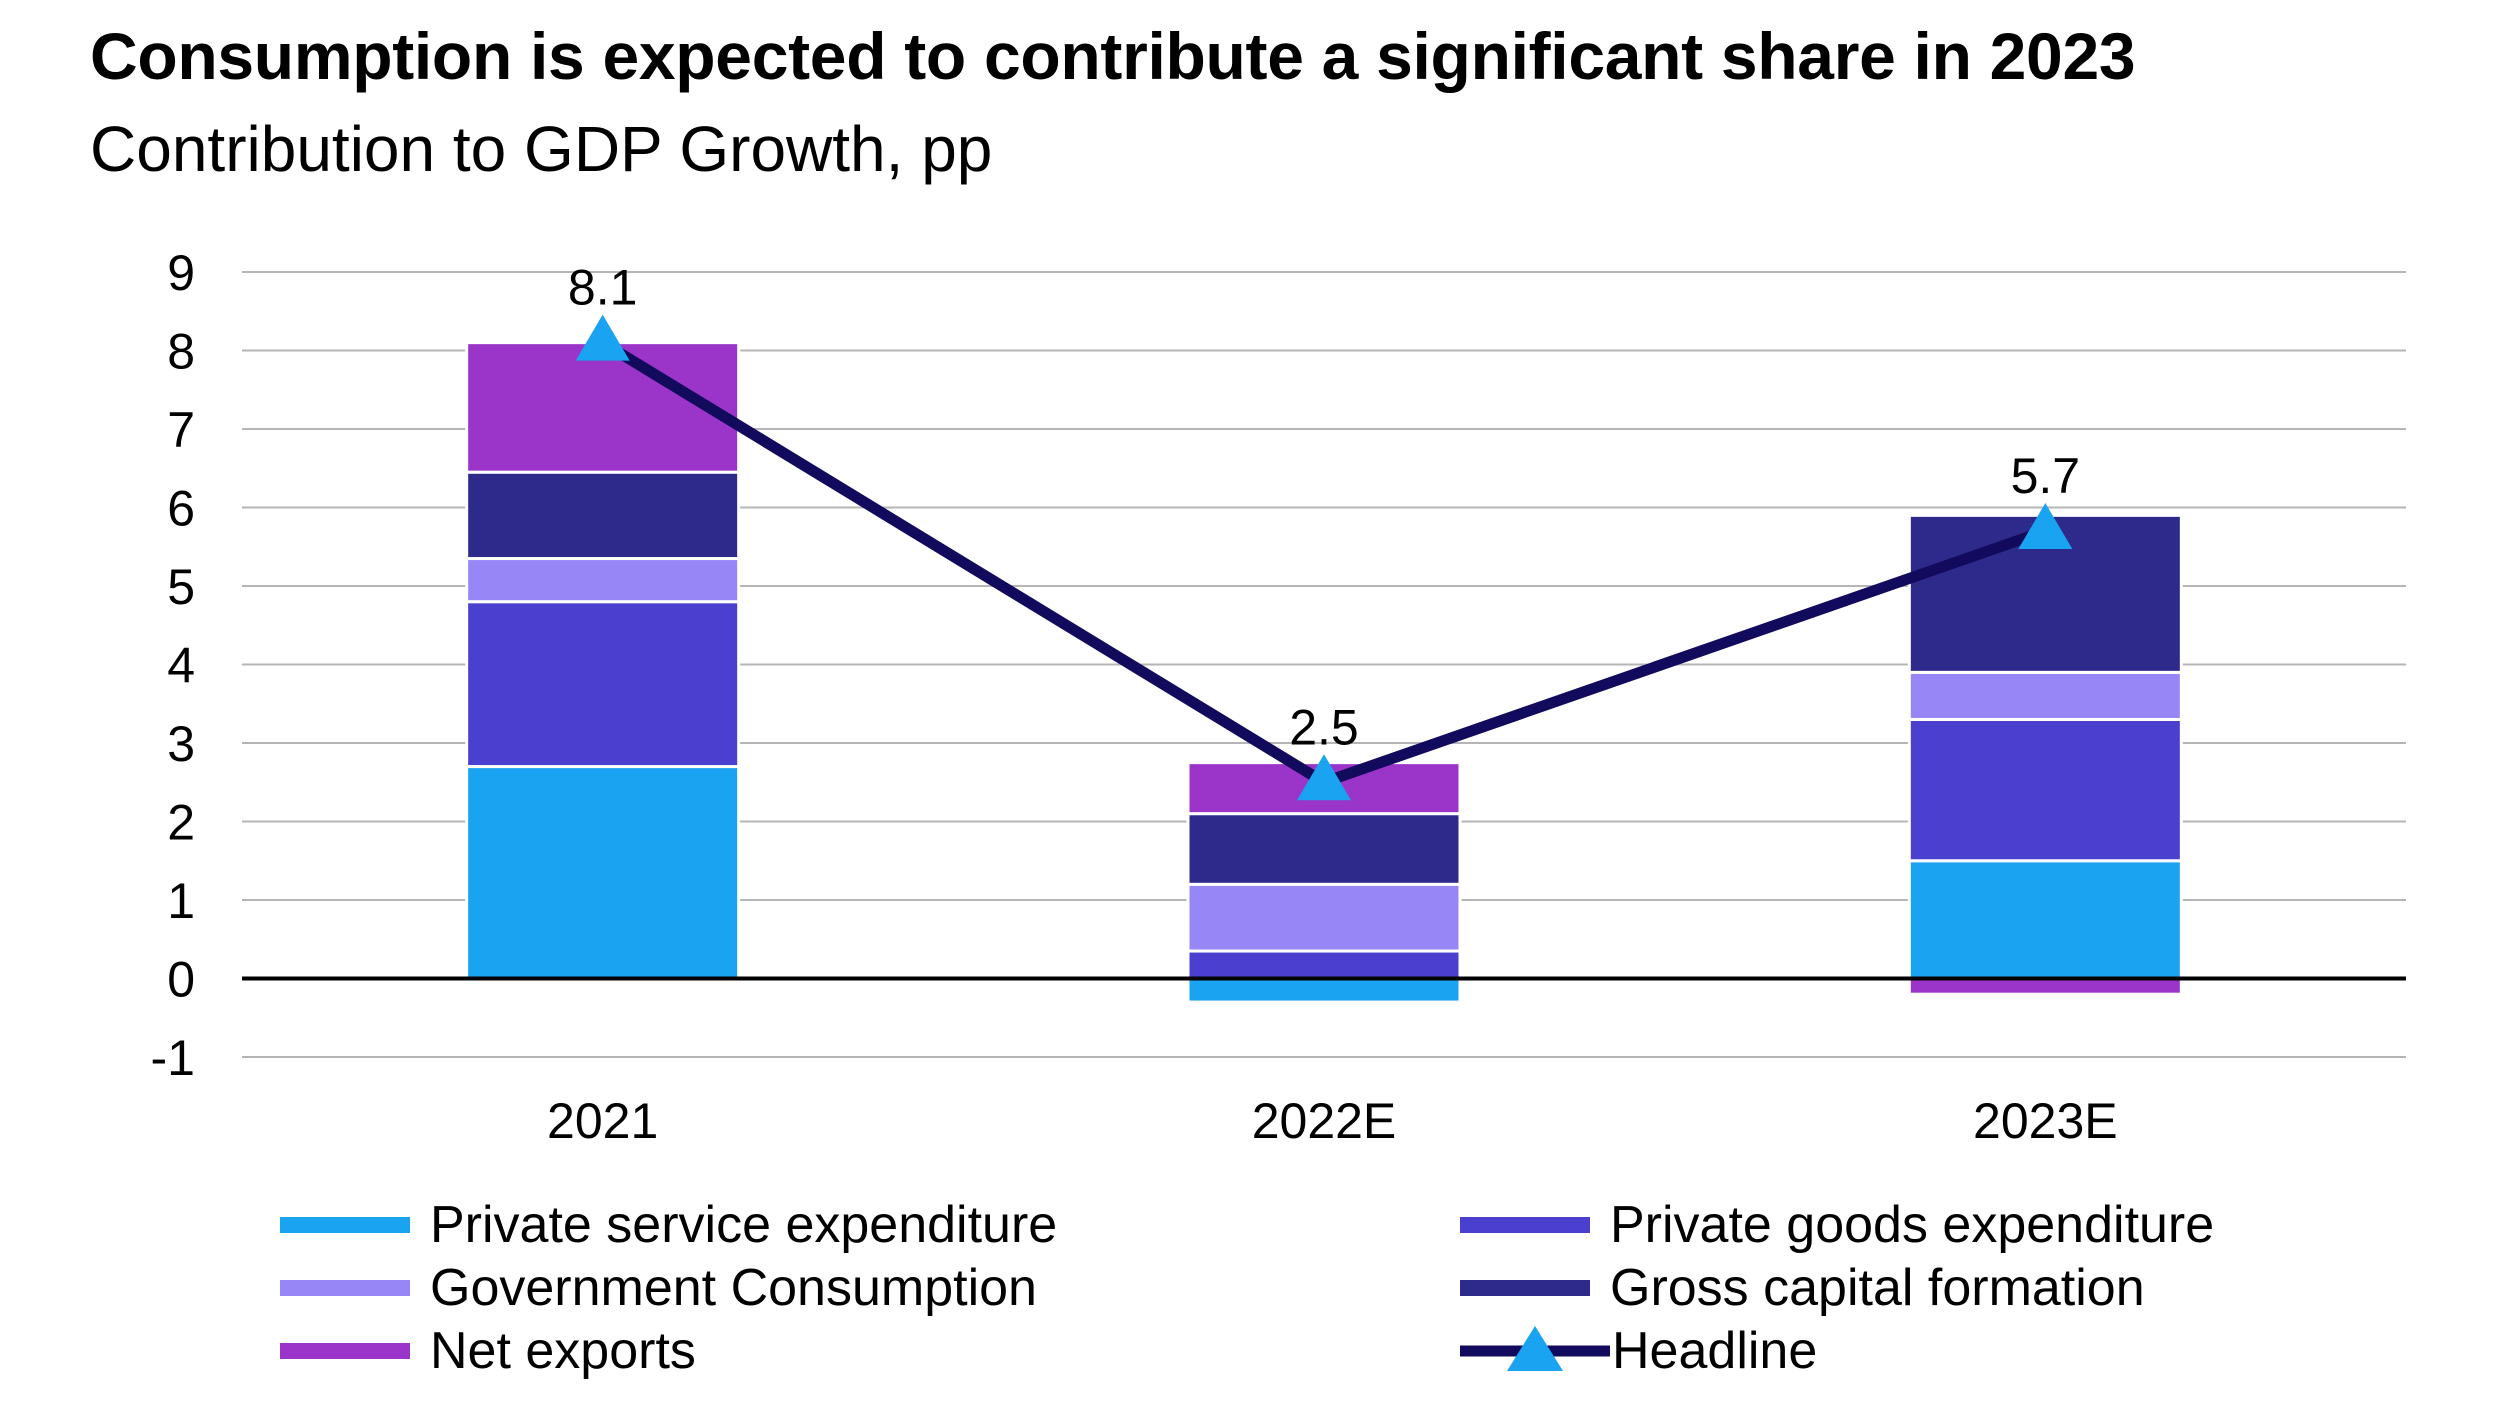 The height and width of the screenshot is (1404, 2496). What do you see at coordinates (181, 901) in the screenshot?
I see `y-tick-label: 1` at bounding box center [181, 901].